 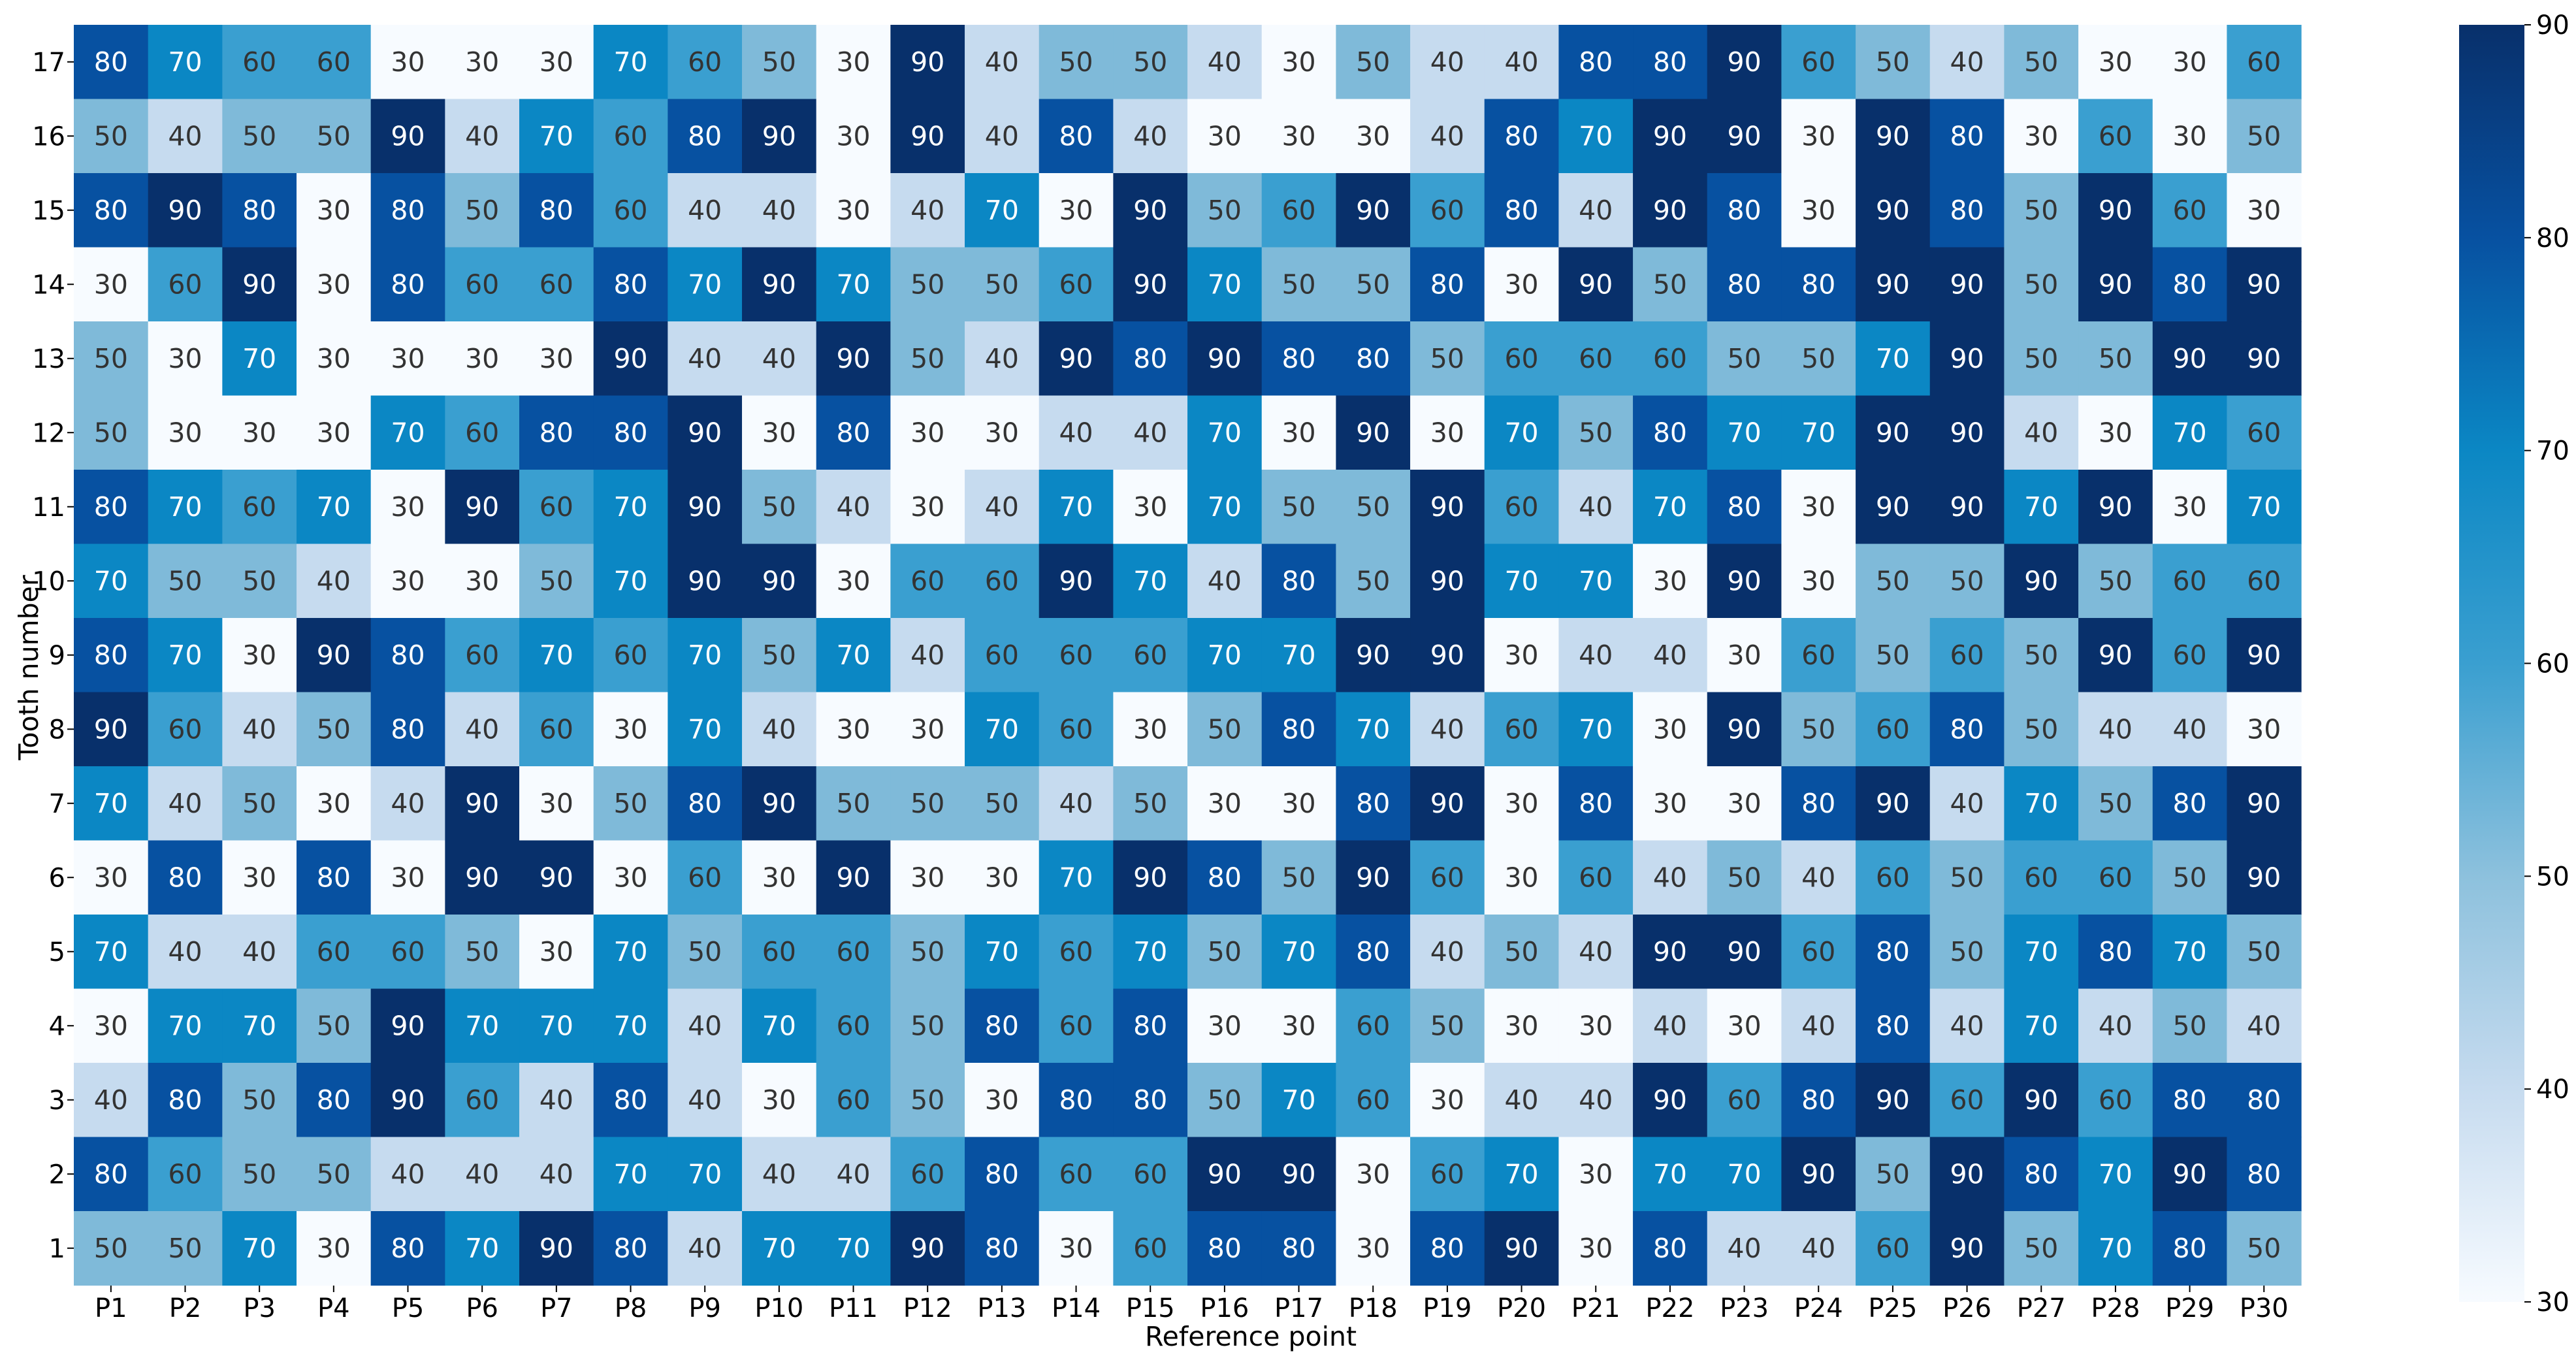 What do you see at coordinates (259, 1308) in the screenshot?
I see `x-tick-label: P3` at bounding box center [259, 1308].